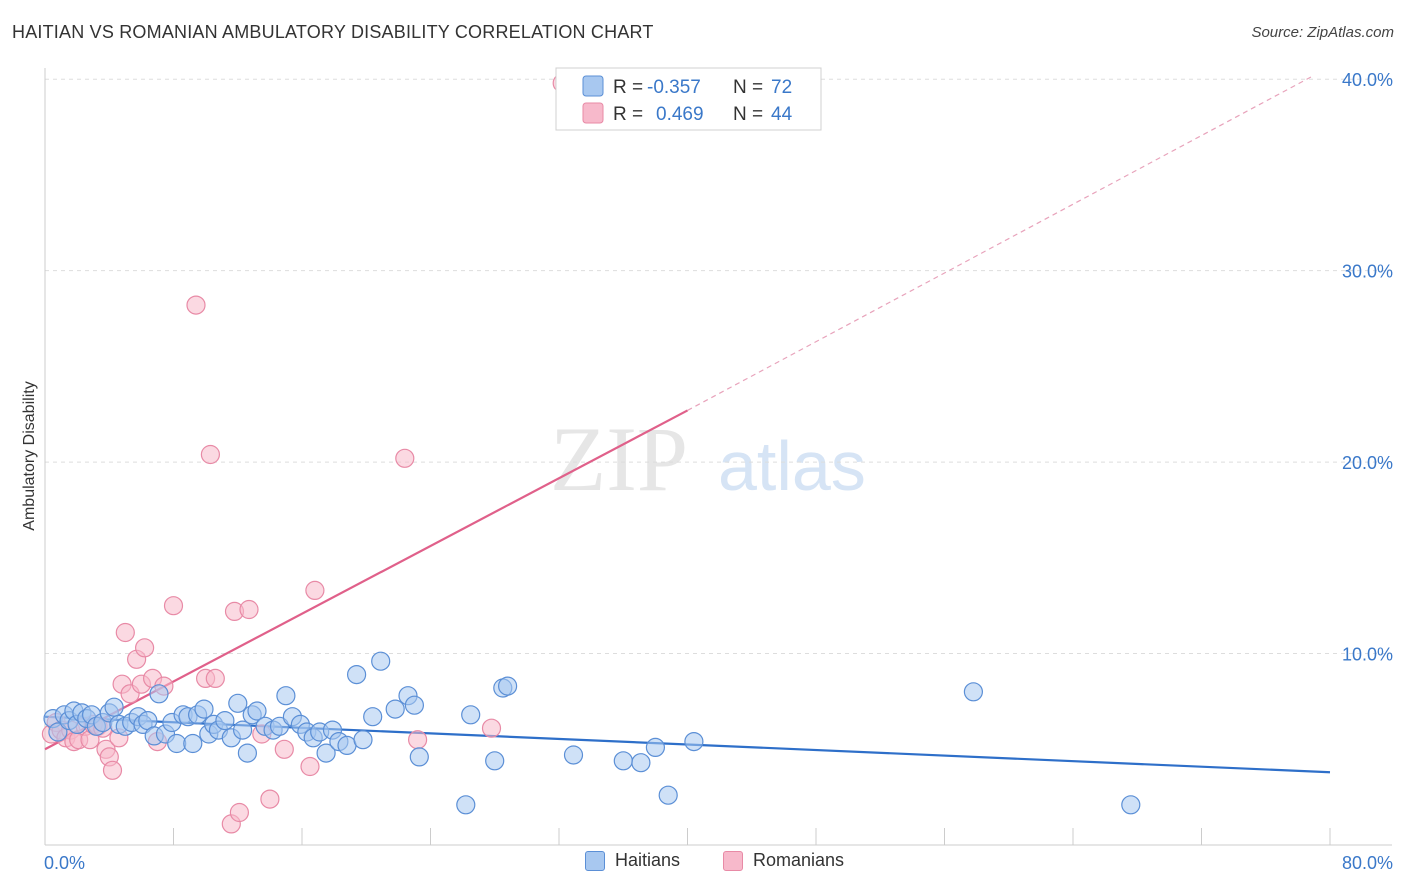 This screenshot has height=892, width=1406. I want to click on y-tick-label-0: 10.0%, so click(1367, 655).